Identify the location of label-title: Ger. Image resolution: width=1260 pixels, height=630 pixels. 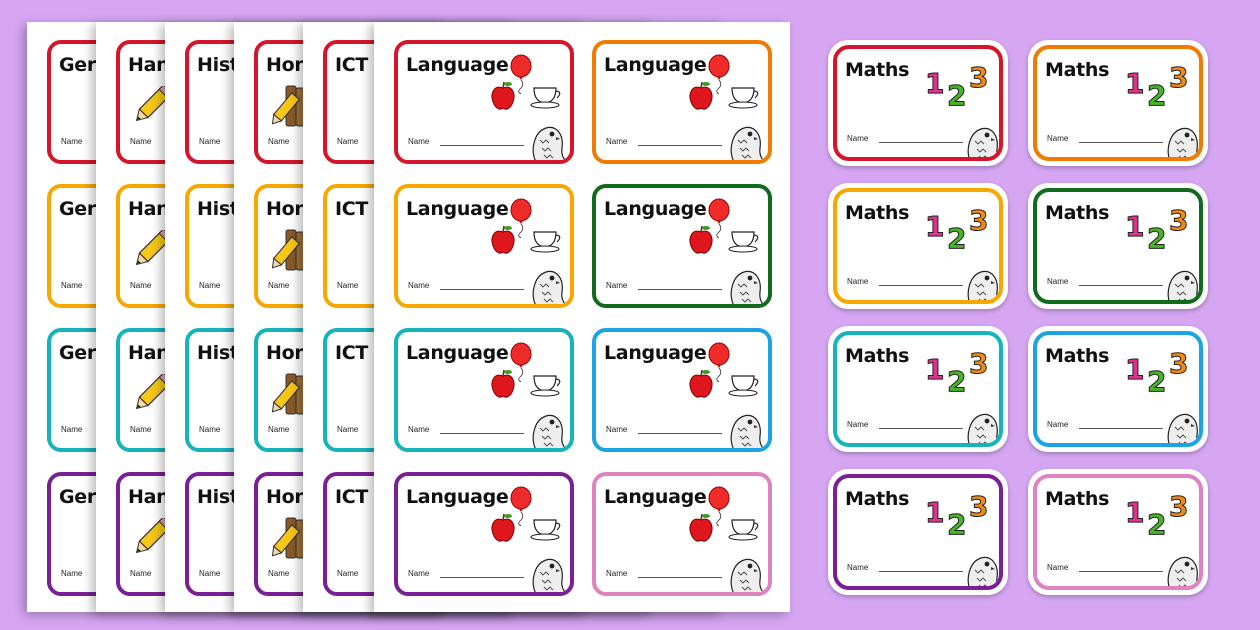
(77, 209).